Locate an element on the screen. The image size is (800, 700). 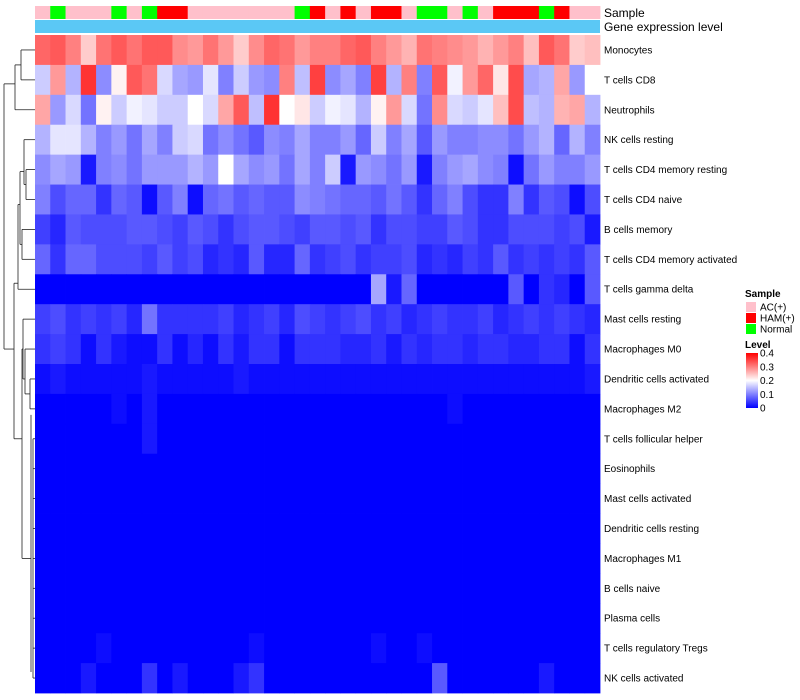
sample-annotation-track is located at coordinates (318, 12).